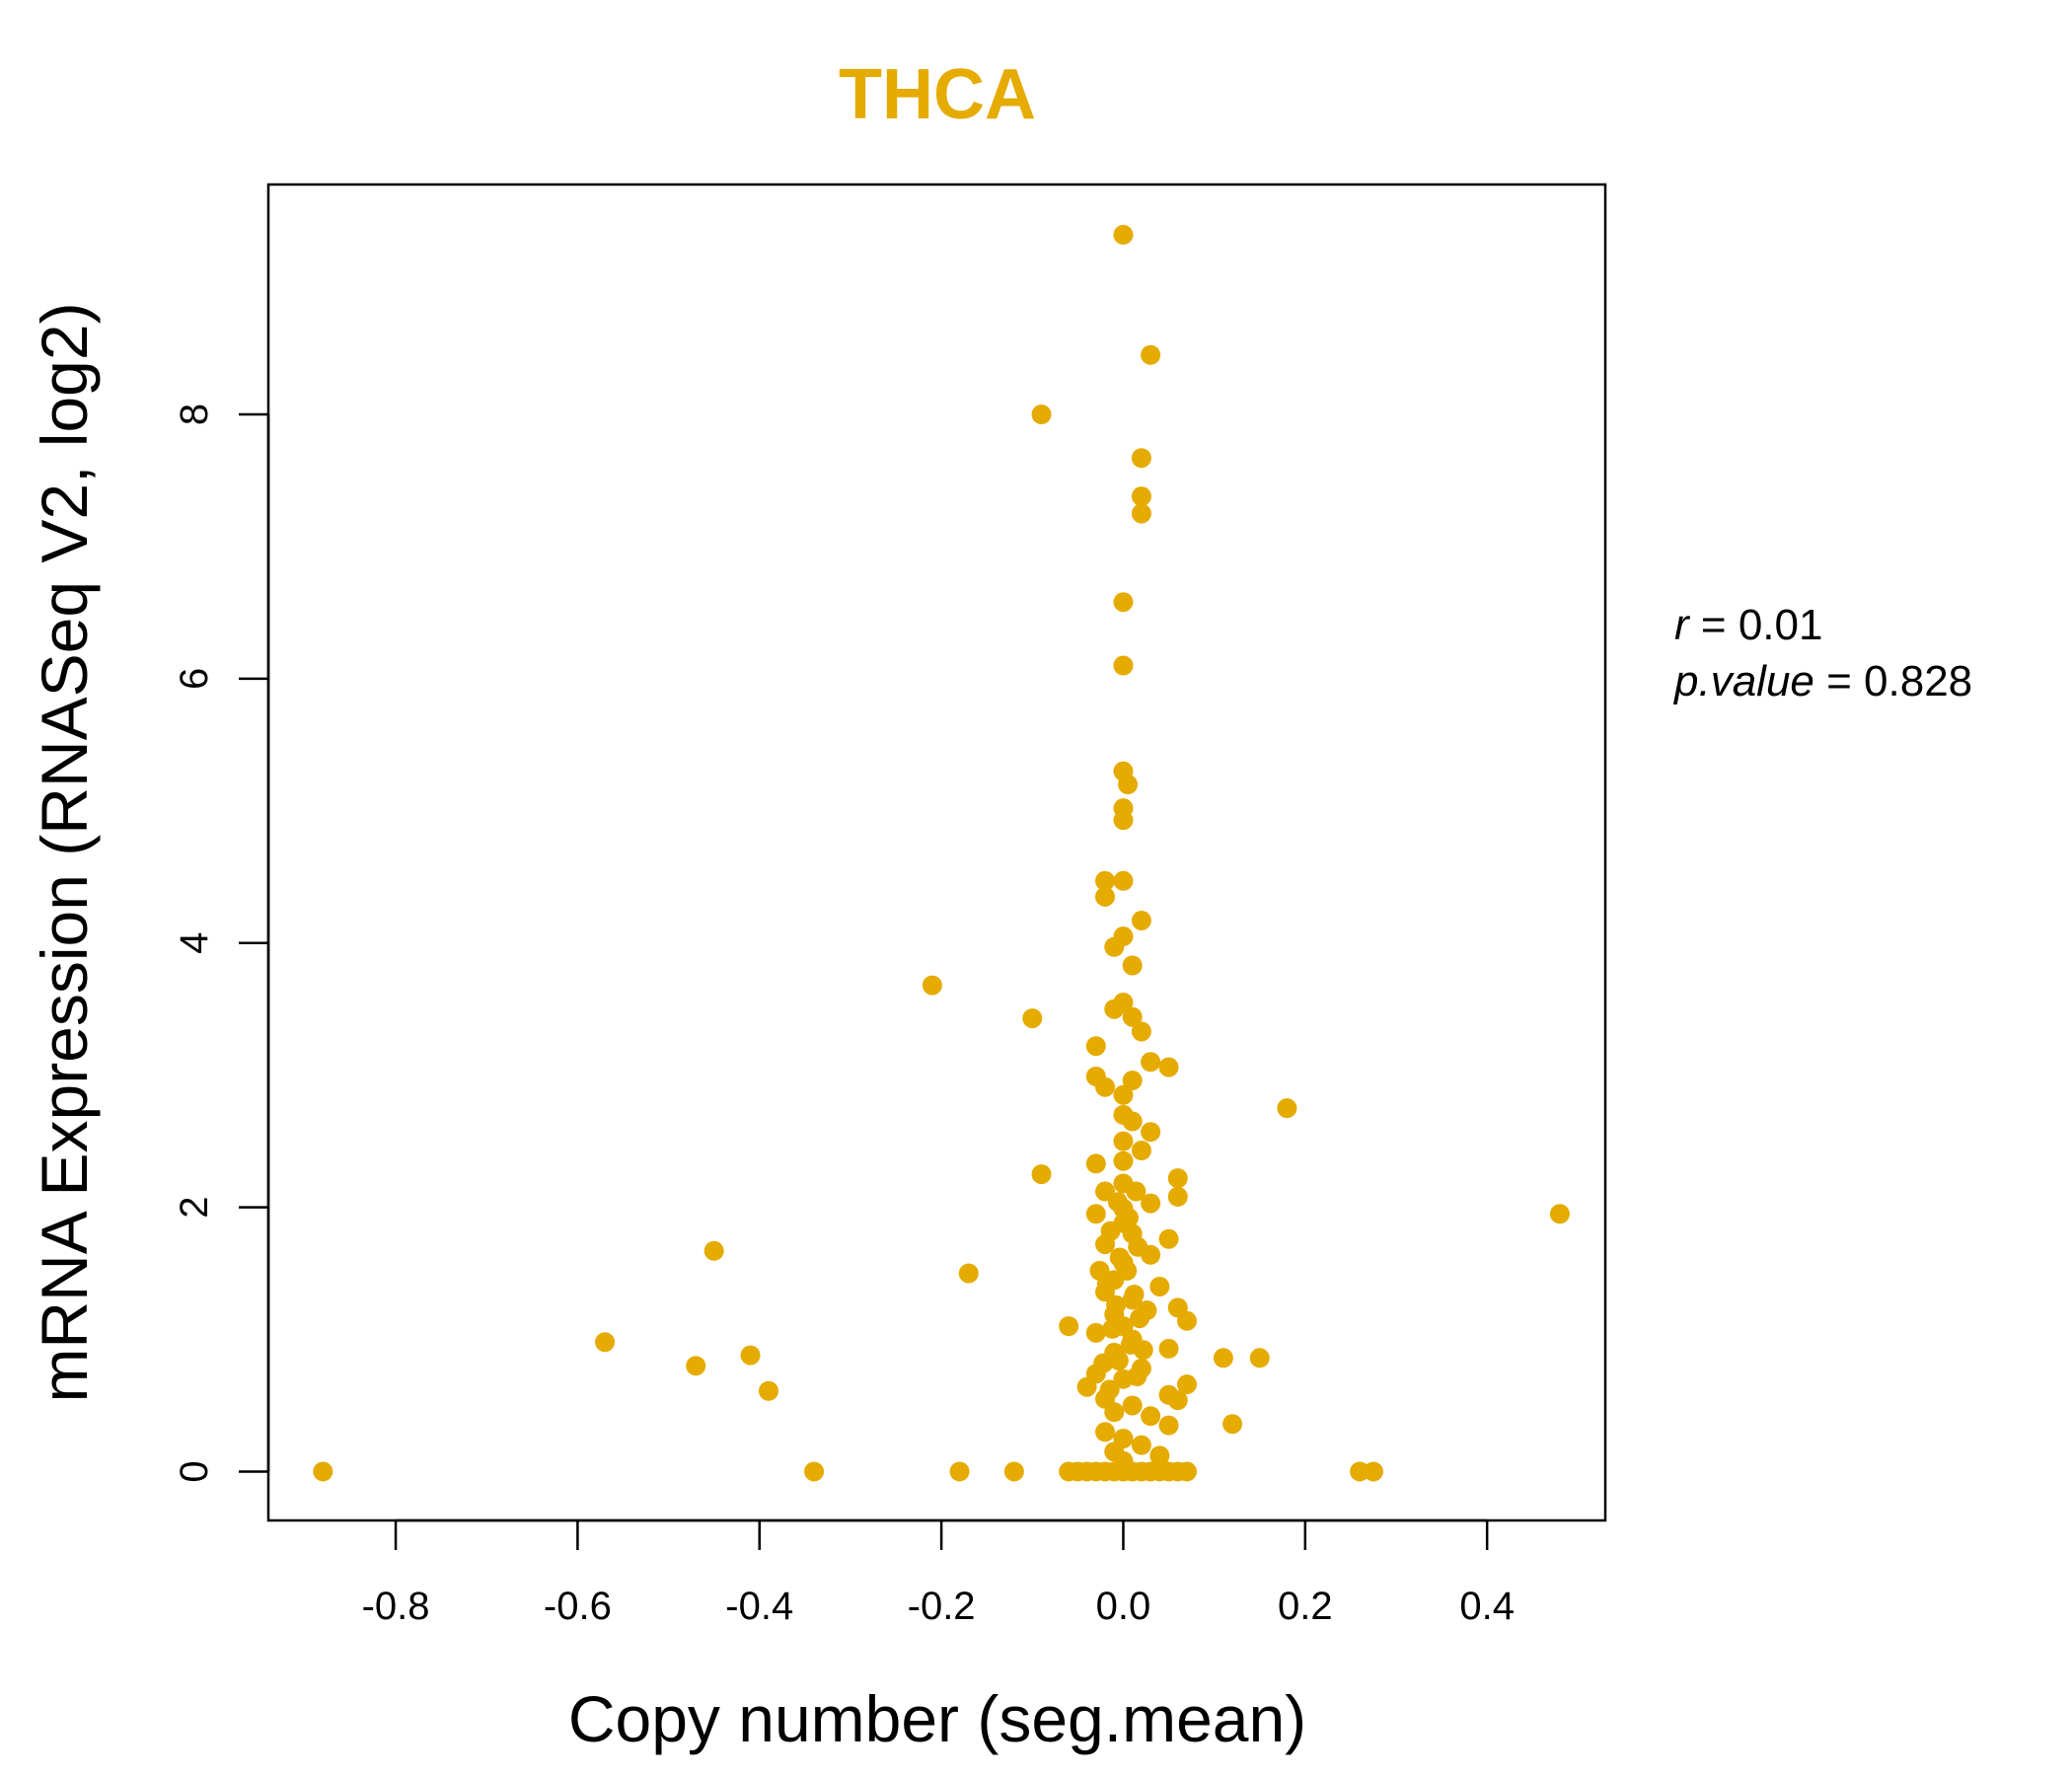 The image size is (2072, 1776). What do you see at coordinates (1487, 1607) in the screenshot?
I see `x-tick-label: 0.4` at bounding box center [1487, 1607].